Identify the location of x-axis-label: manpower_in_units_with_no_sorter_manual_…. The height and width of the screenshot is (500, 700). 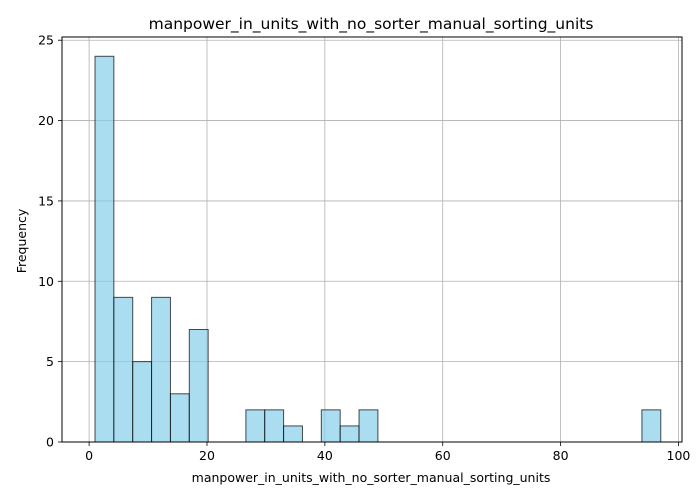
(371, 477).